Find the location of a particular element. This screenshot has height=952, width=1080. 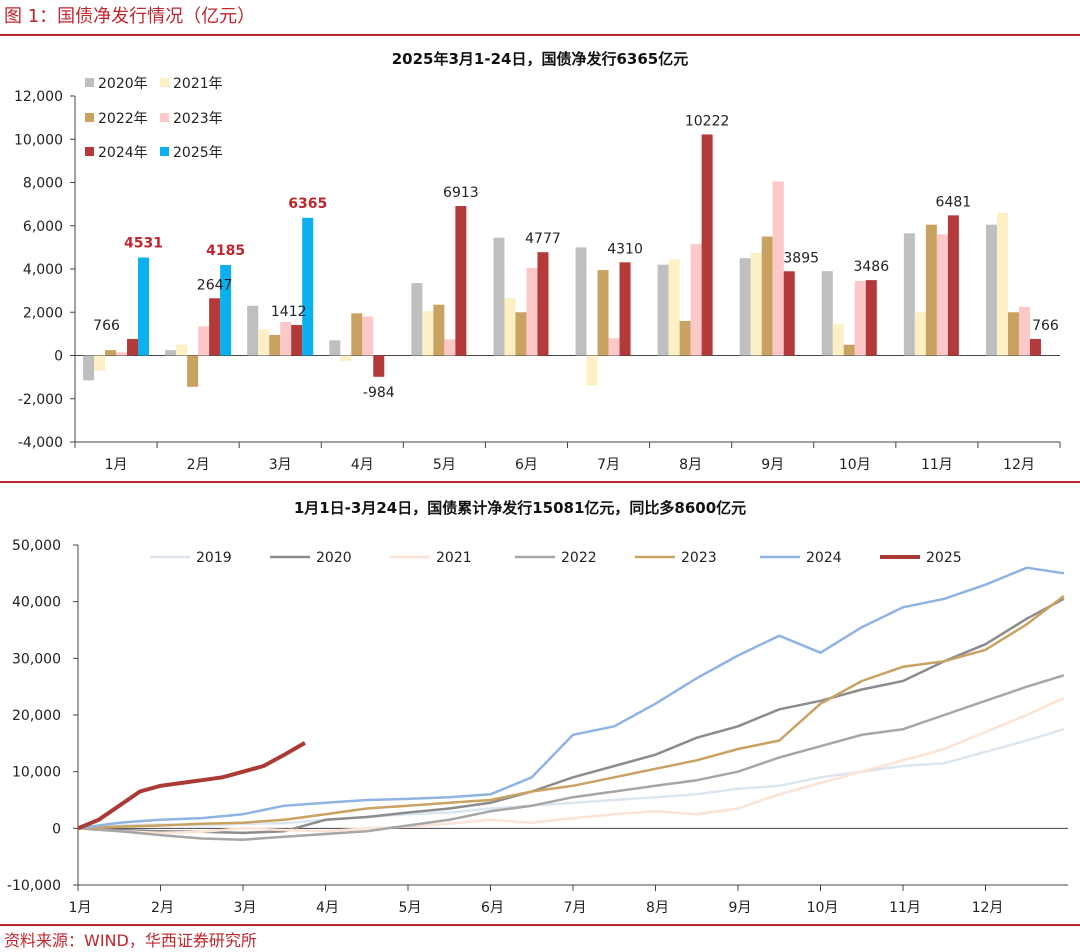

bar-y-tick-label: -4,000 is located at coordinates (40, 443).